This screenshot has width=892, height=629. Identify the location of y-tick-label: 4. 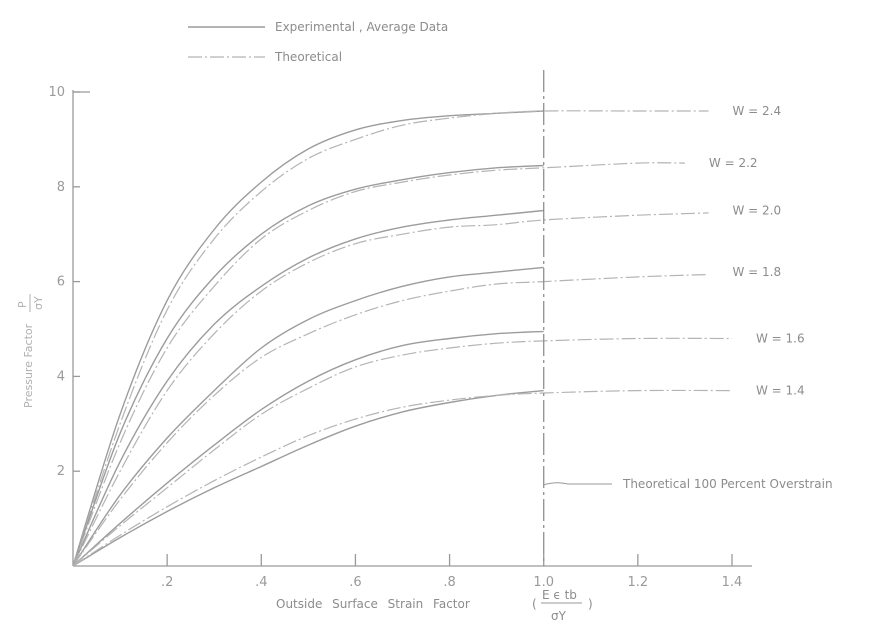
(61, 376).